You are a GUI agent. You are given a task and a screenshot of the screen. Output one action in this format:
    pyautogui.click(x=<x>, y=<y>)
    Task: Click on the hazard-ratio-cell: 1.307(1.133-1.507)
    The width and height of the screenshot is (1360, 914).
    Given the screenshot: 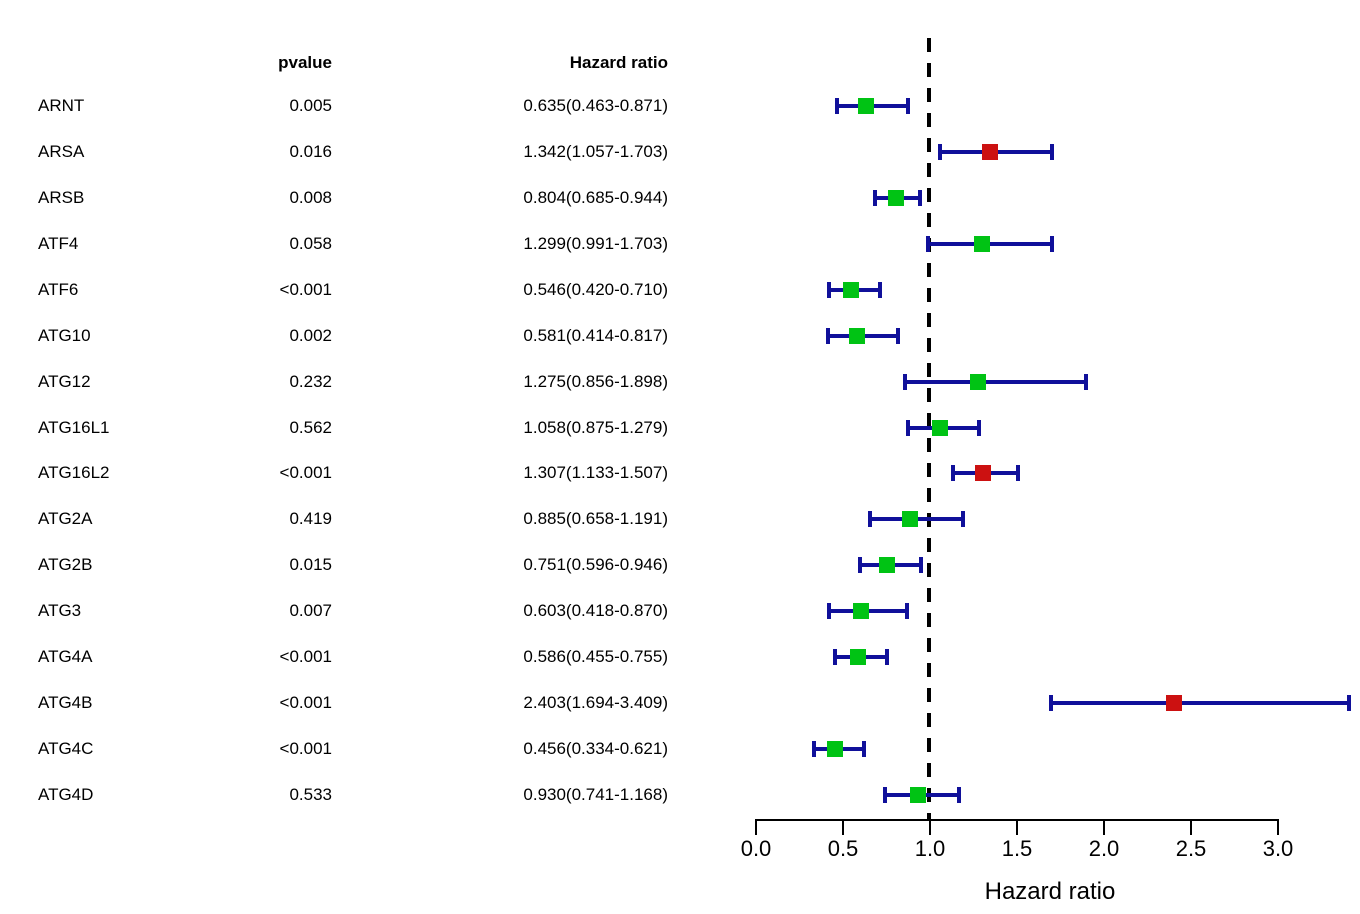 What is the action you would take?
    pyautogui.click(x=595, y=473)
    